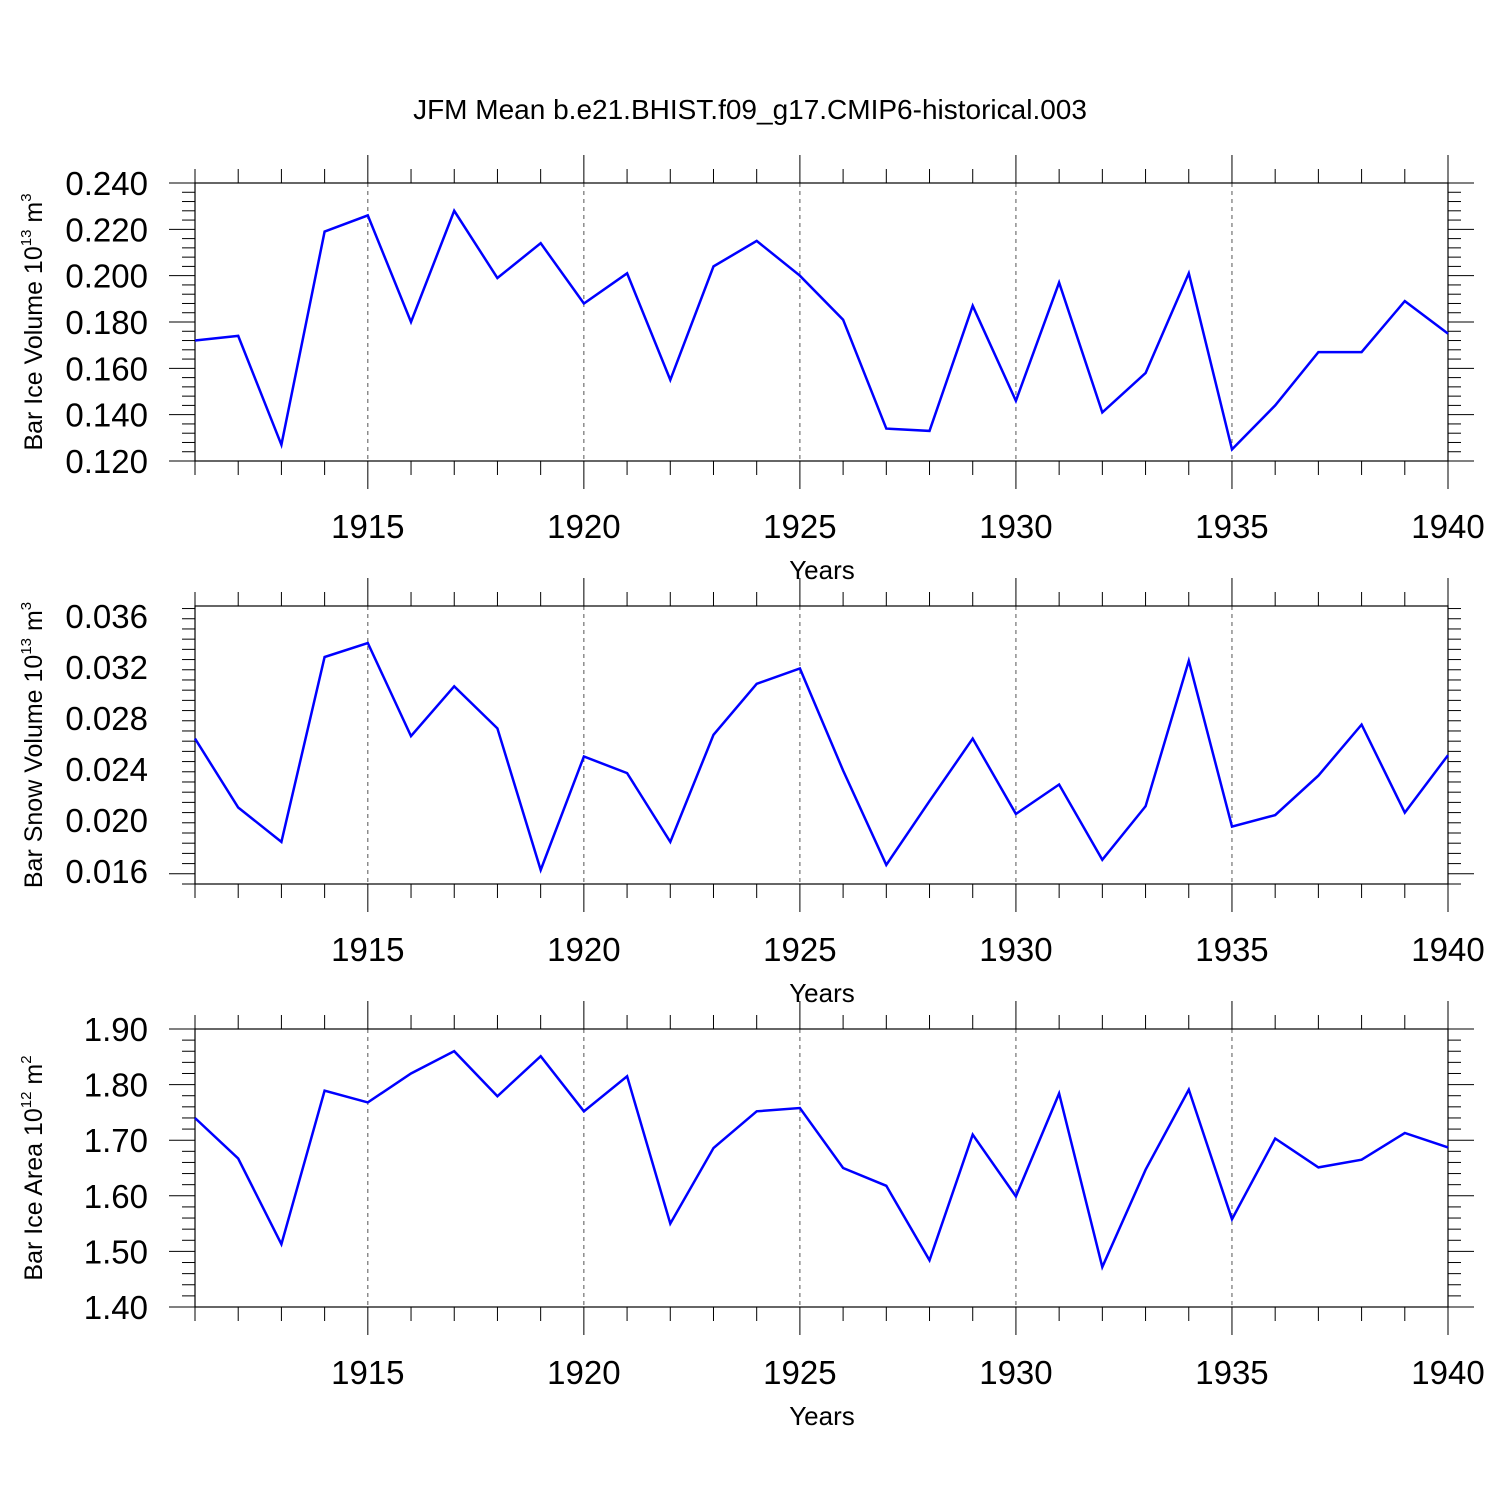 The width and height of the screenshot is (1500, 1500). I want to click on y-tick-label: 1.90, so click(116, 1029).